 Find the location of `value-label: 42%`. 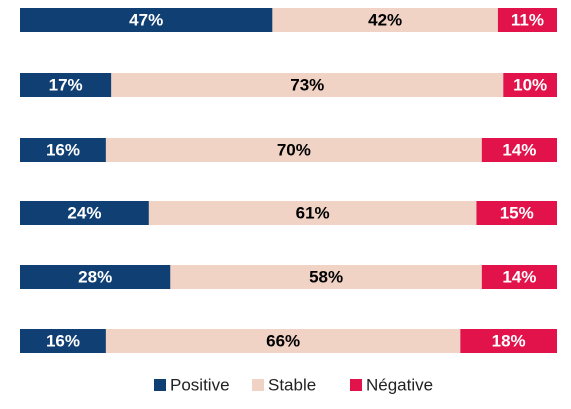

value-label: 42% is located at coordinates (385, 20).